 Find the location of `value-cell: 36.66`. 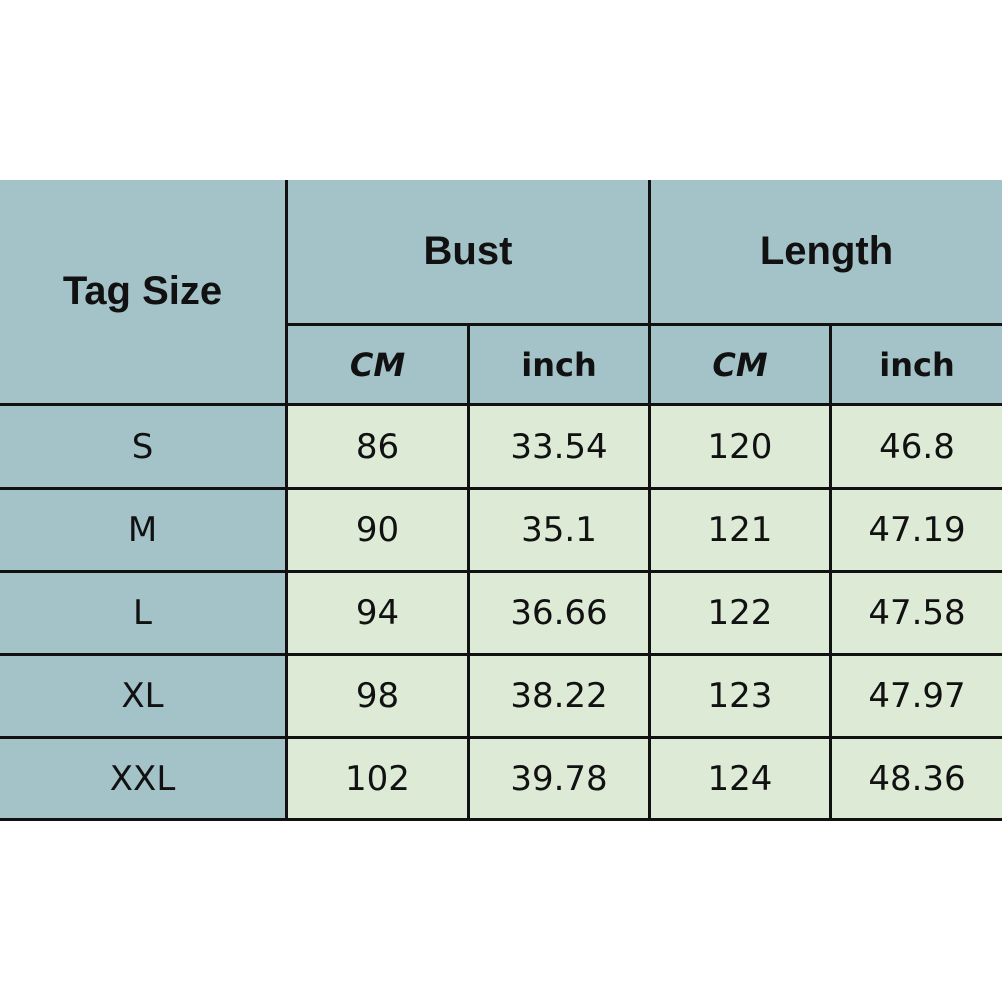

value-cell: 36.66 is located at coordinates (560, 614).